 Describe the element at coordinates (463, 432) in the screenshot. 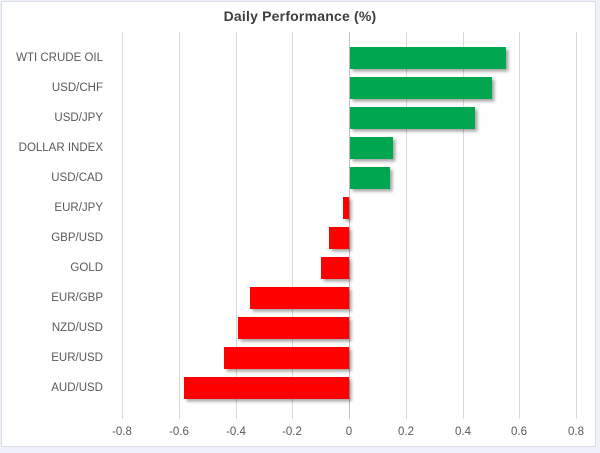

I see `x-tick-label: 0.4` at that location.